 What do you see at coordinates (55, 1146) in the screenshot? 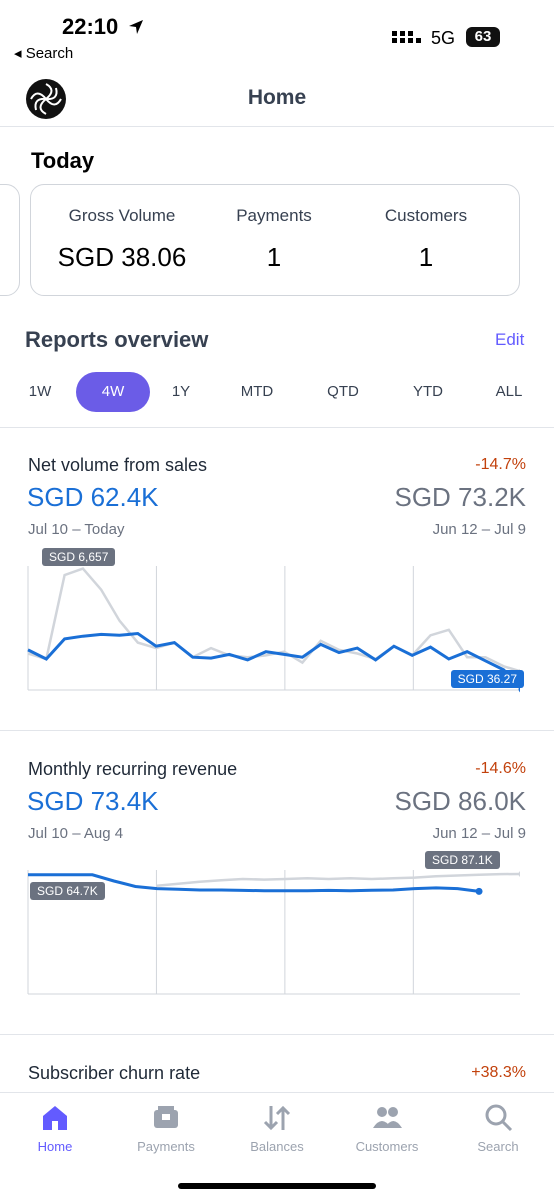
I see `tab-label: Home` at bounding box center [55, 1146].